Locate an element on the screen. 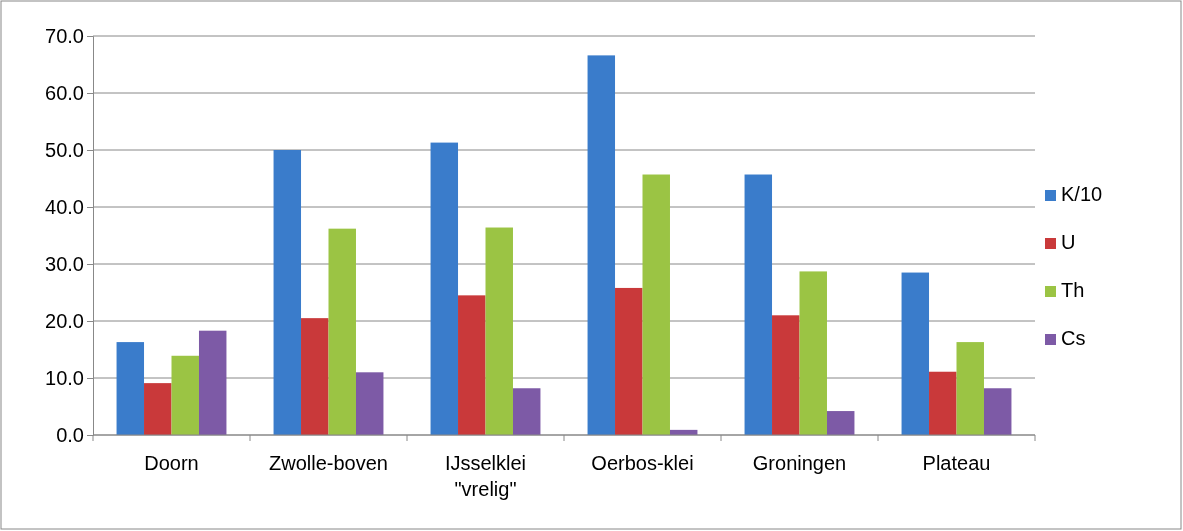 The image size is (1183, 531). legend-label: U is located at coordinates (1068, 242).